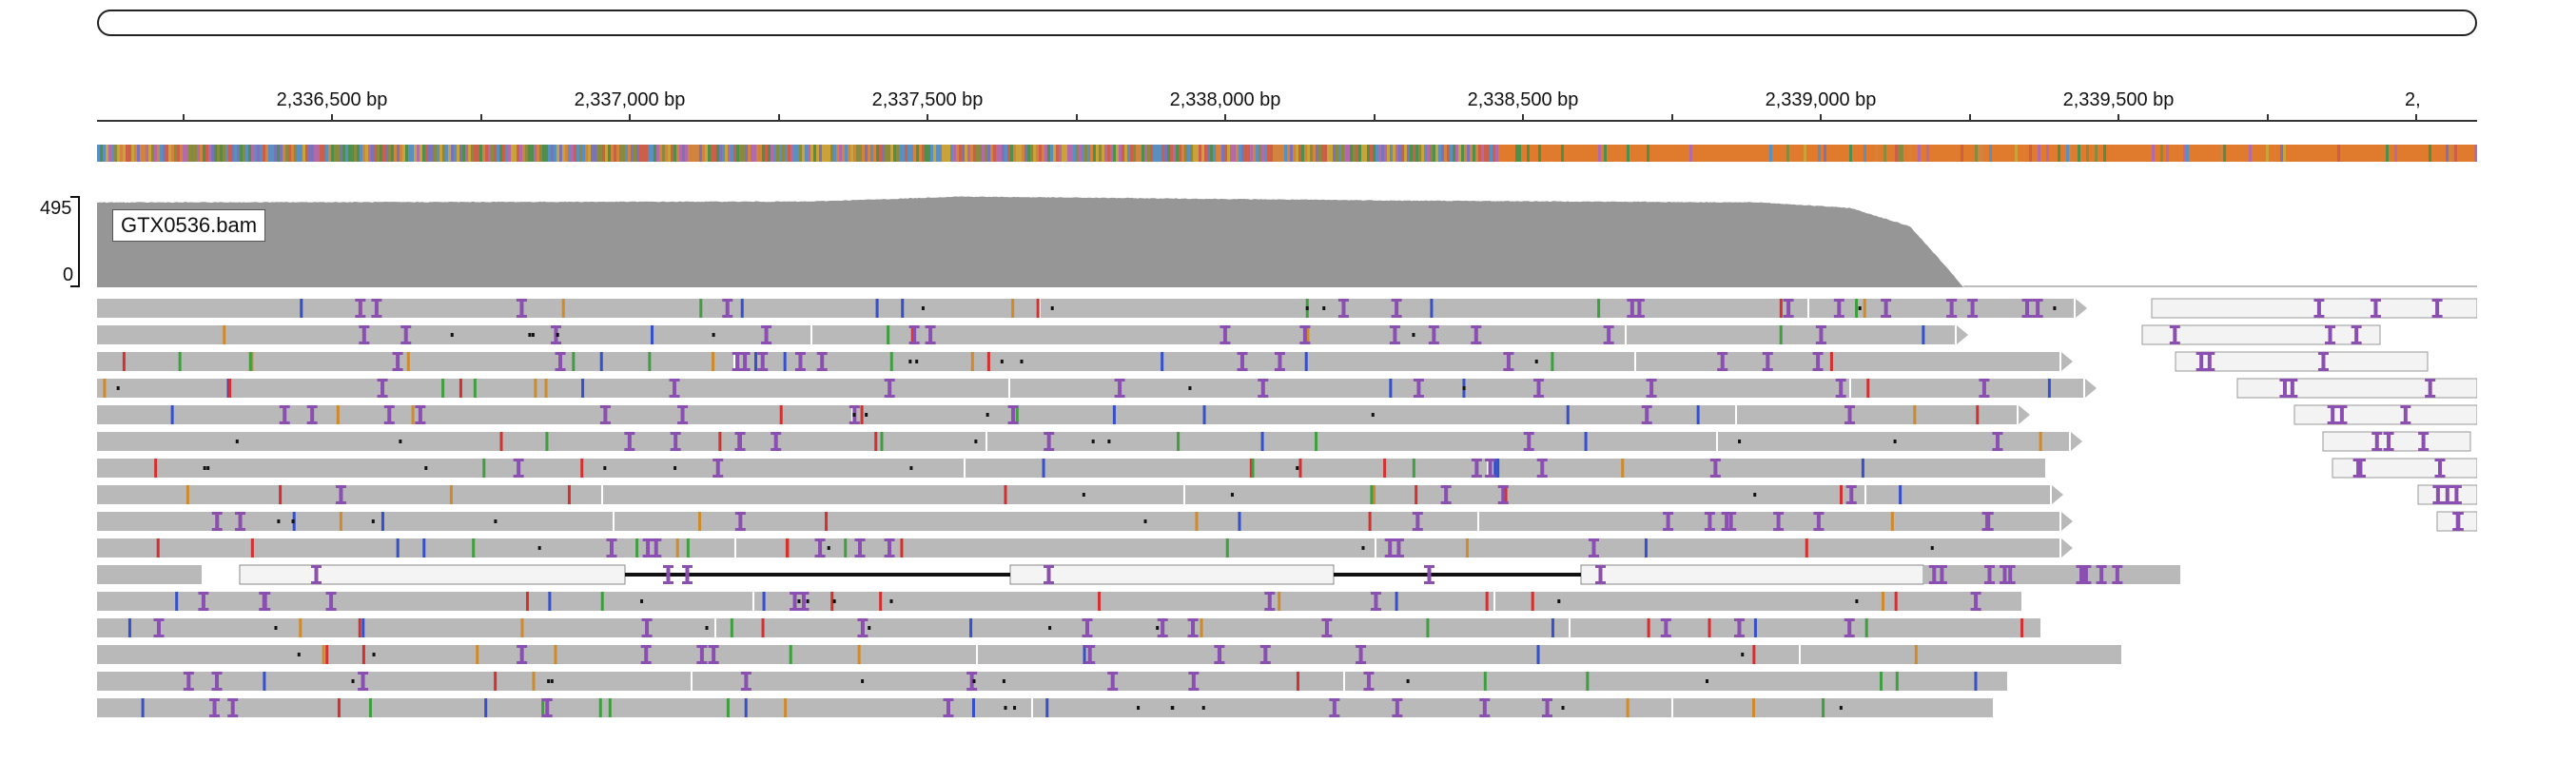 This screenshot has width=2576, height=763. Describe the element at coordinates (1287, 23) in the screenshot. I see `locus-search-input` at that location.